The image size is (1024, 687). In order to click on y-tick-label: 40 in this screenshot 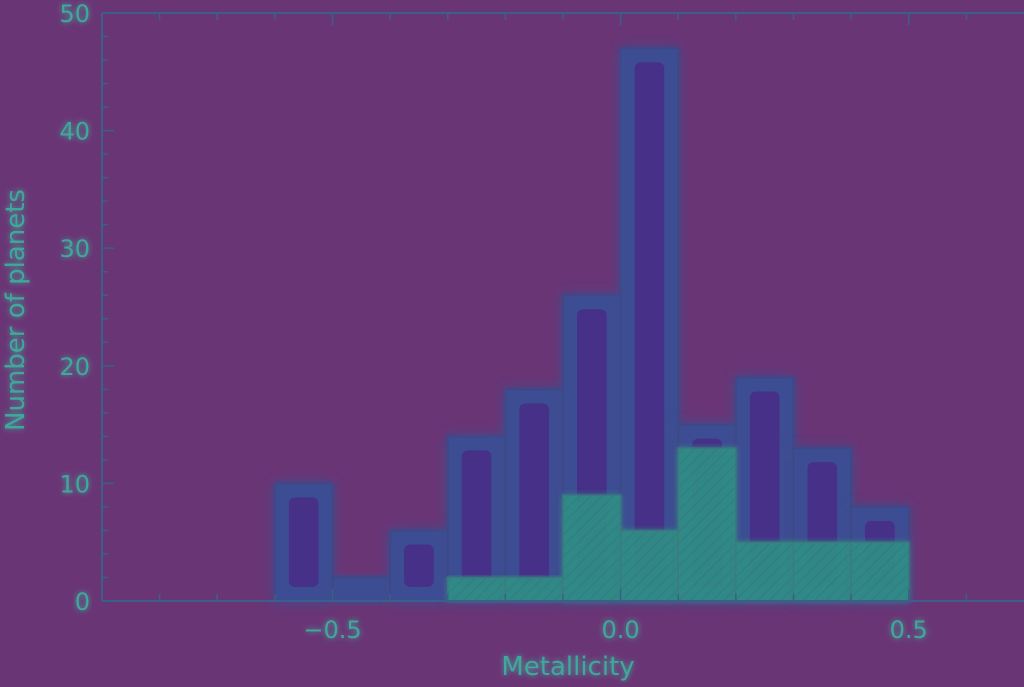, I will do `click(74, 132)`.